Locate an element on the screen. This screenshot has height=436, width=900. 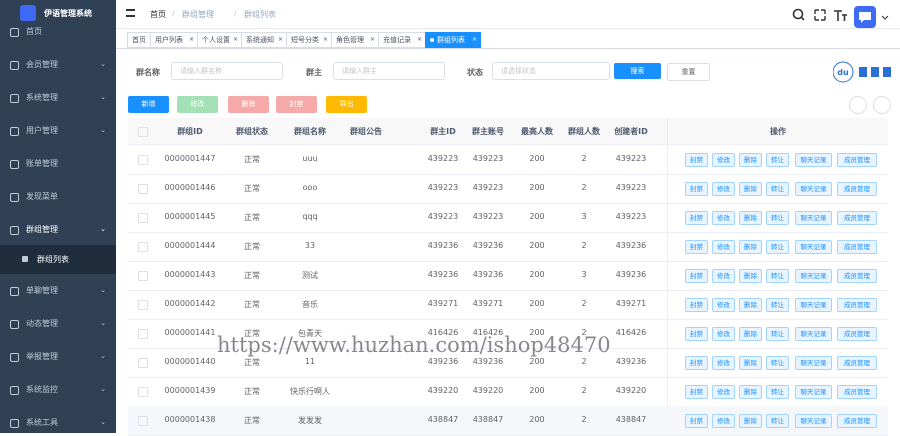
tab: 角色管理 × is located at coordinates (355, 40).